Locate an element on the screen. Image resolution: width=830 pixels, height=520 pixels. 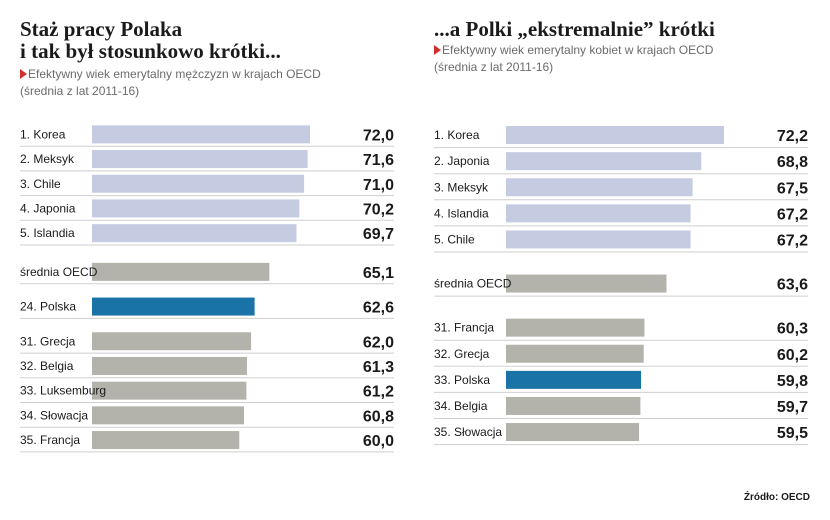
value-label: 62,6 is located at coordinates (378, 308).